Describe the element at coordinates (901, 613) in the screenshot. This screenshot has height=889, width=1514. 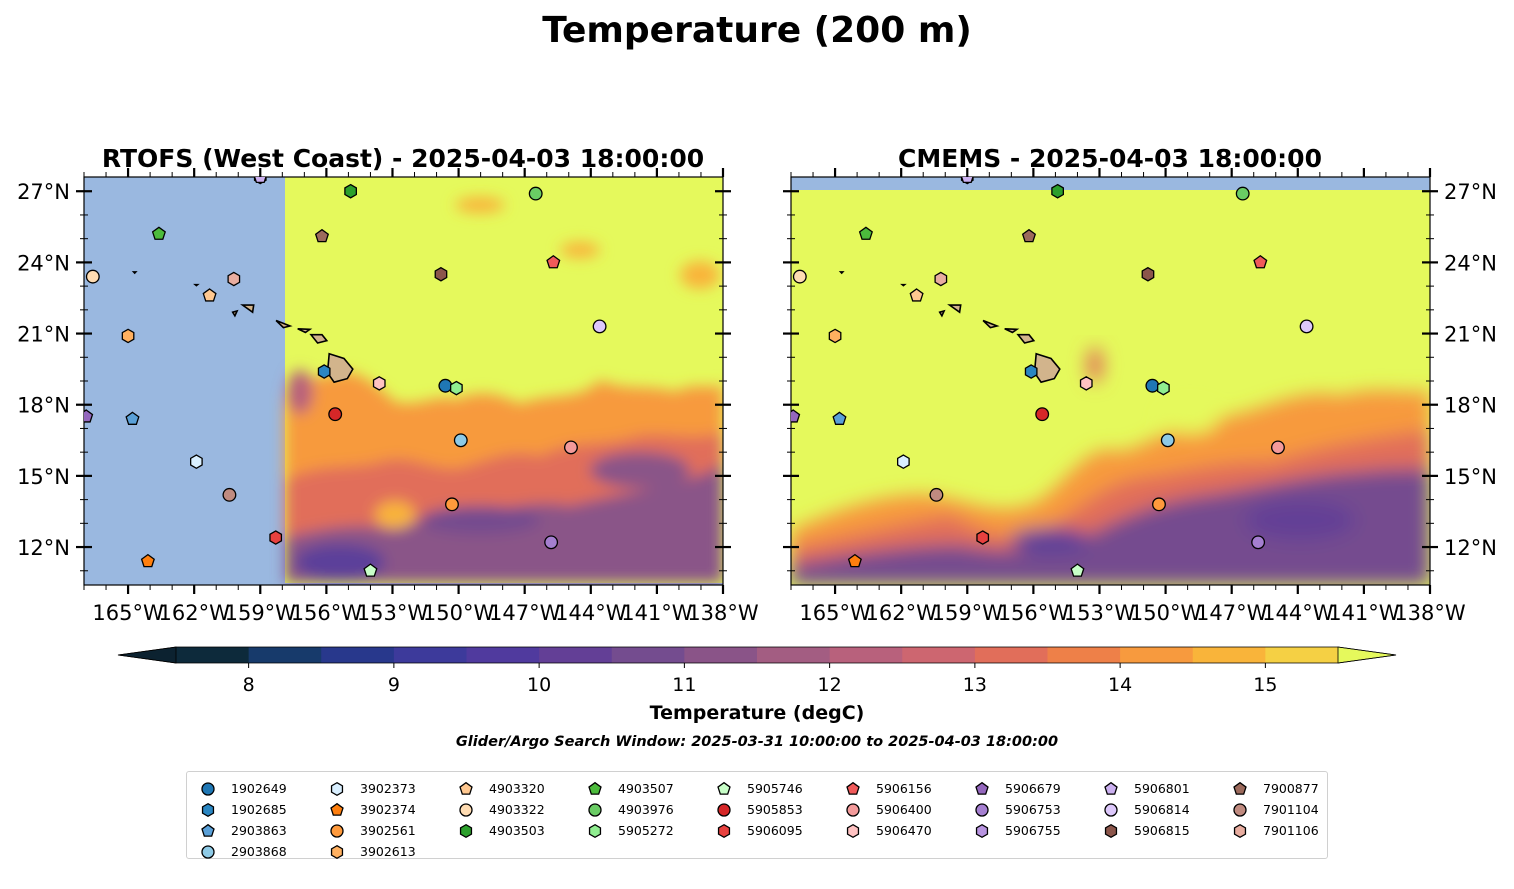
I see `cmems-xtick-label: 162°W` at that location.